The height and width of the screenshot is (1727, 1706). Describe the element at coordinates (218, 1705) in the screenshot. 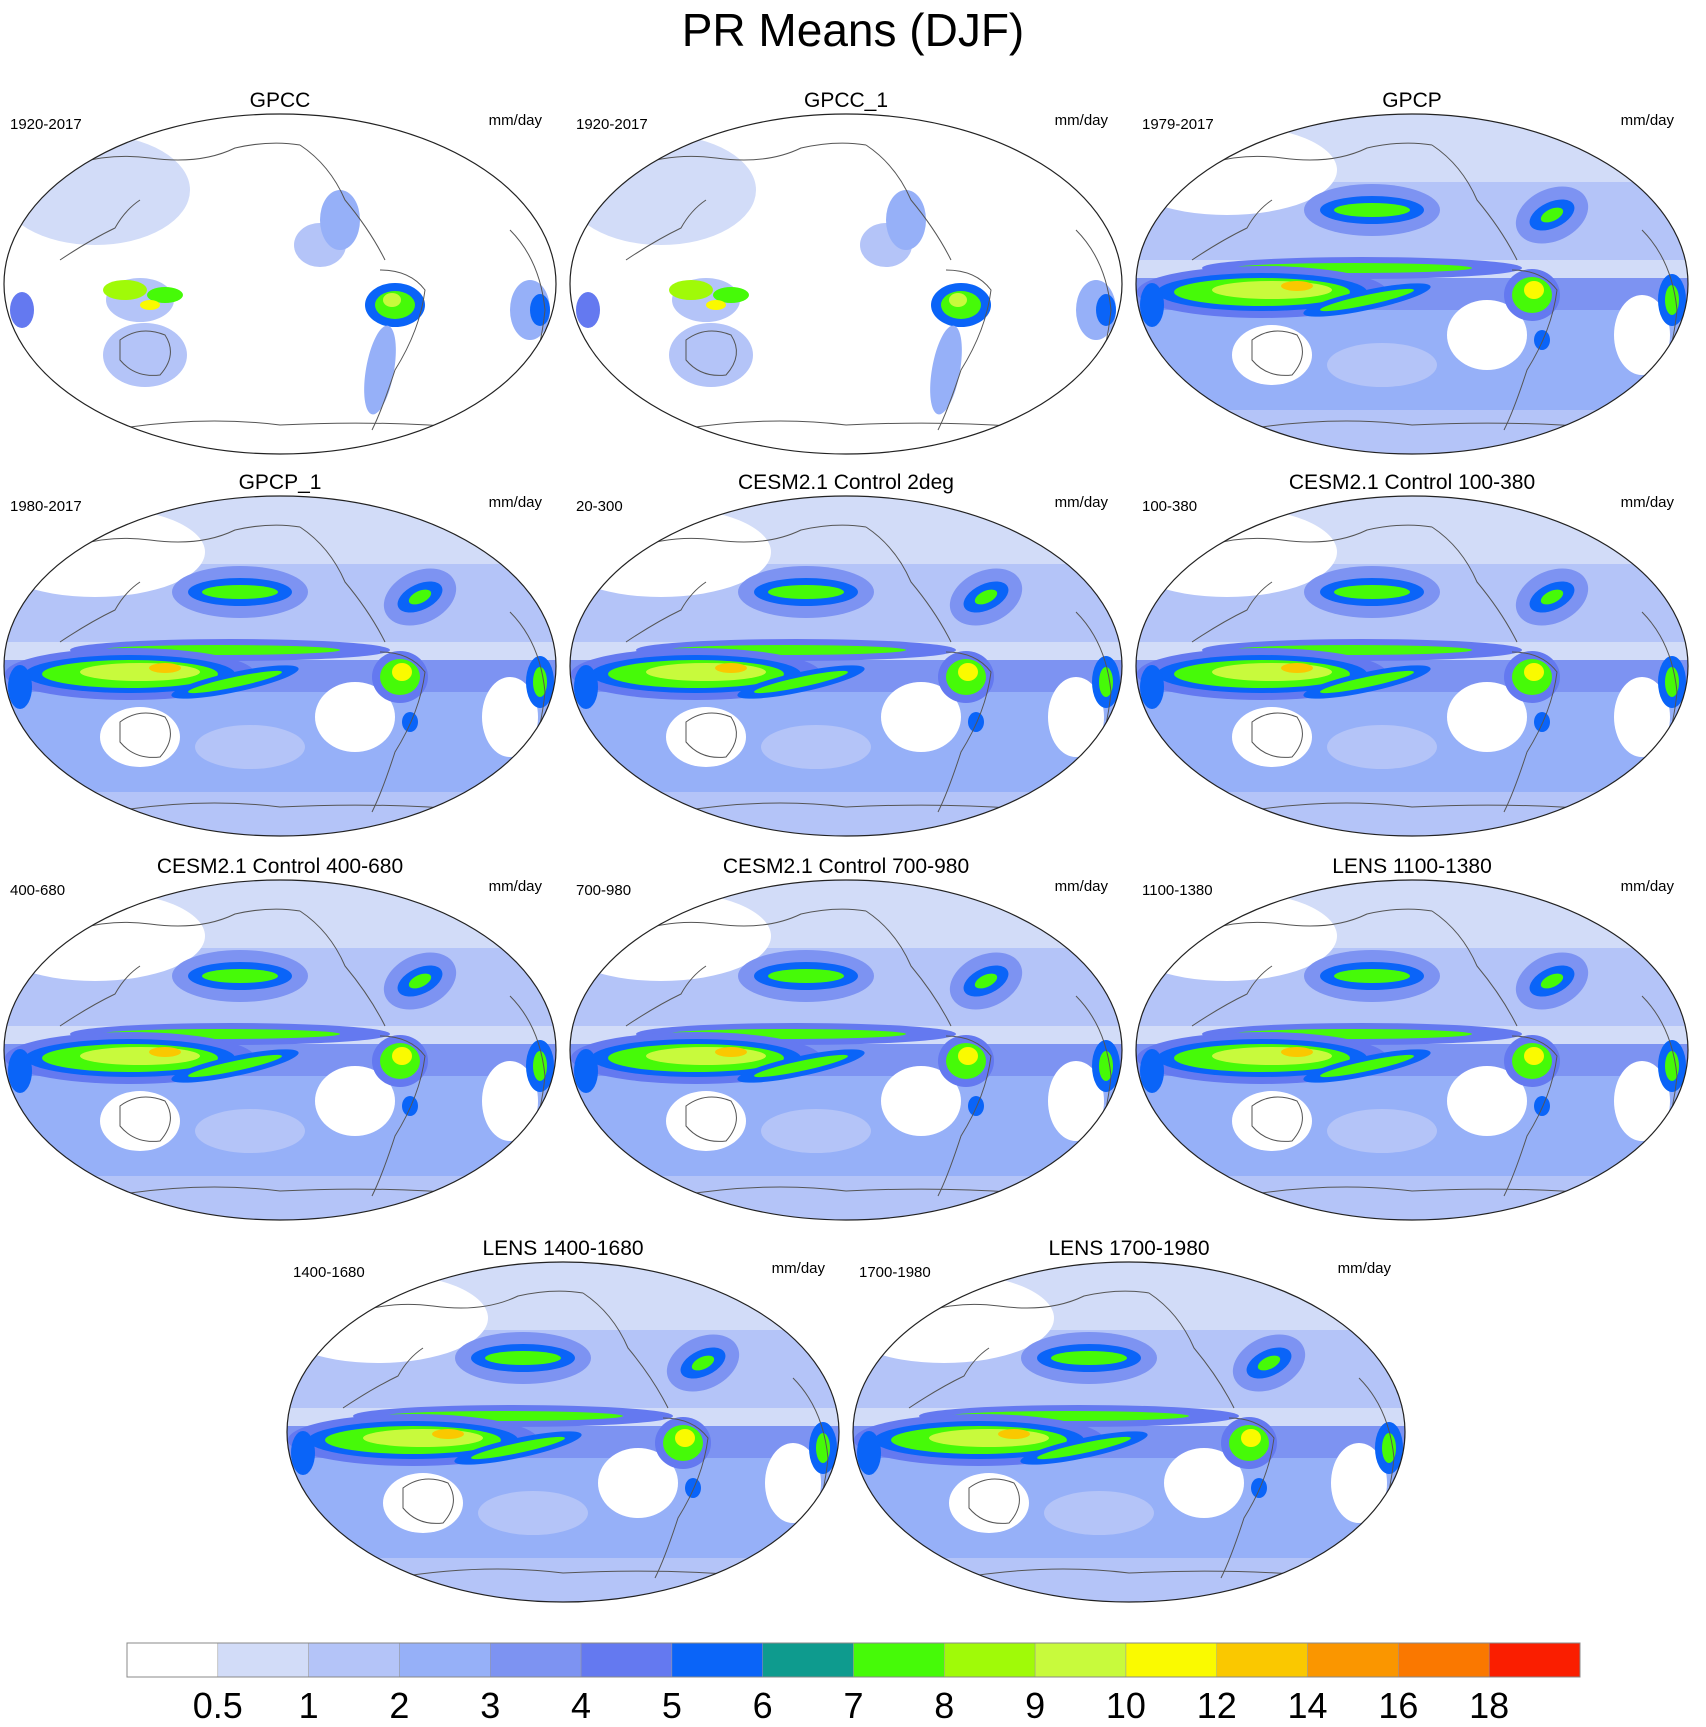

I see `colorbar-tick-label: 0.5` at that location.